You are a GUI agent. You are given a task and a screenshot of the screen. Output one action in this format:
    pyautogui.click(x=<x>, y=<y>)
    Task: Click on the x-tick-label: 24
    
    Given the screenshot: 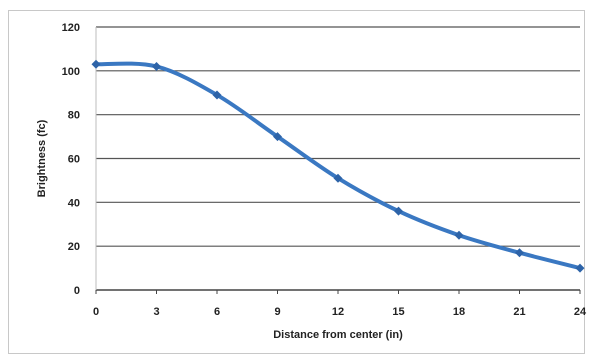 What is the action you would take?
    pyautogui.click(x=580, y=312)
    